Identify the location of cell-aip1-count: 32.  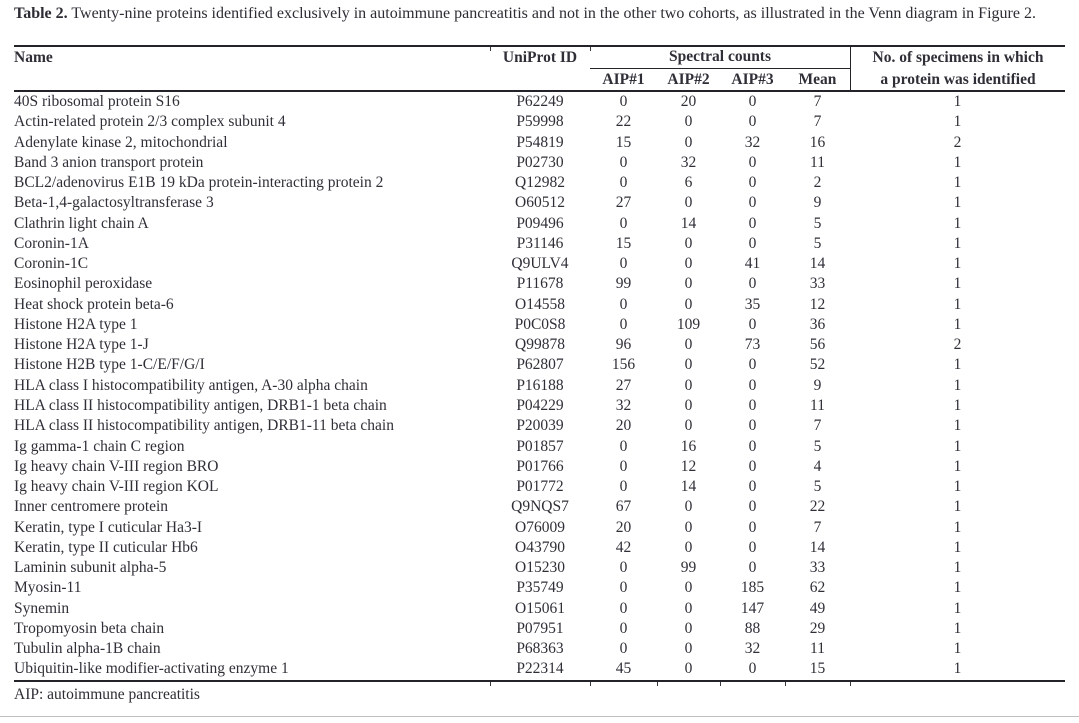
(623, 405).